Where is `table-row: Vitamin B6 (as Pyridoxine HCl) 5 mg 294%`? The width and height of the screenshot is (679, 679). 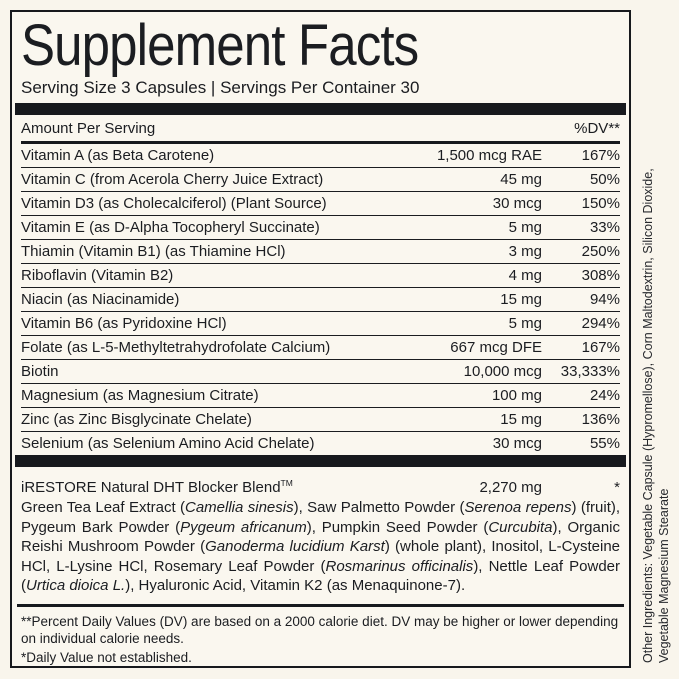
table-row: Vitamin B6 (as Pyridoxine HCl) 5 mg 294% is located at coordinates (320, 324).